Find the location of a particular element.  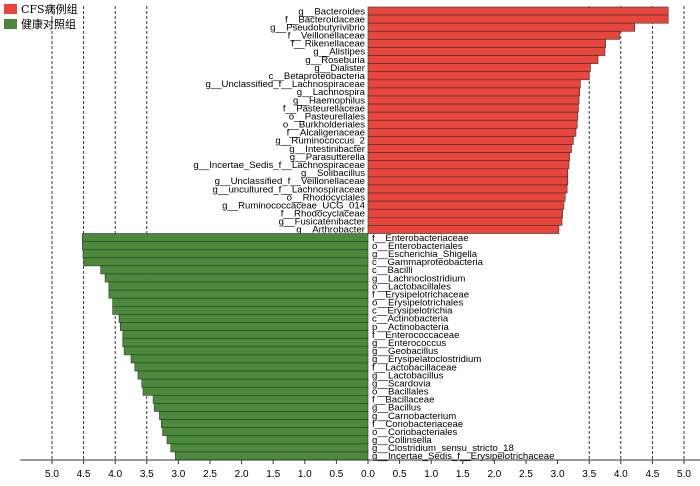

bar-label: g__Erysipelatoclostridium is located at coordinates (426, 359).